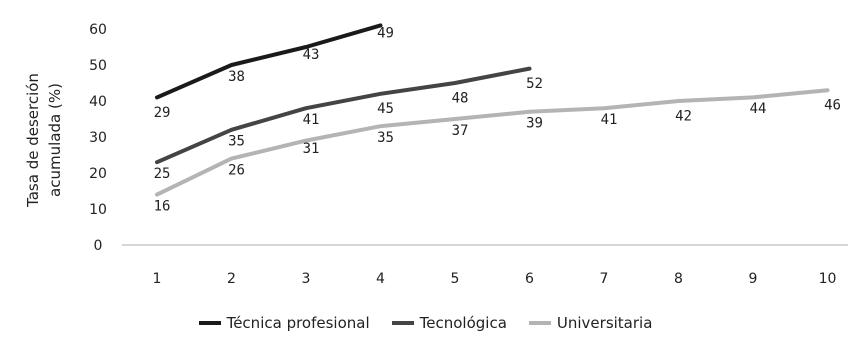  Describe the element at coordinates (98, 174) in the screenshot. I see `y-tick-label: 20` at that location.